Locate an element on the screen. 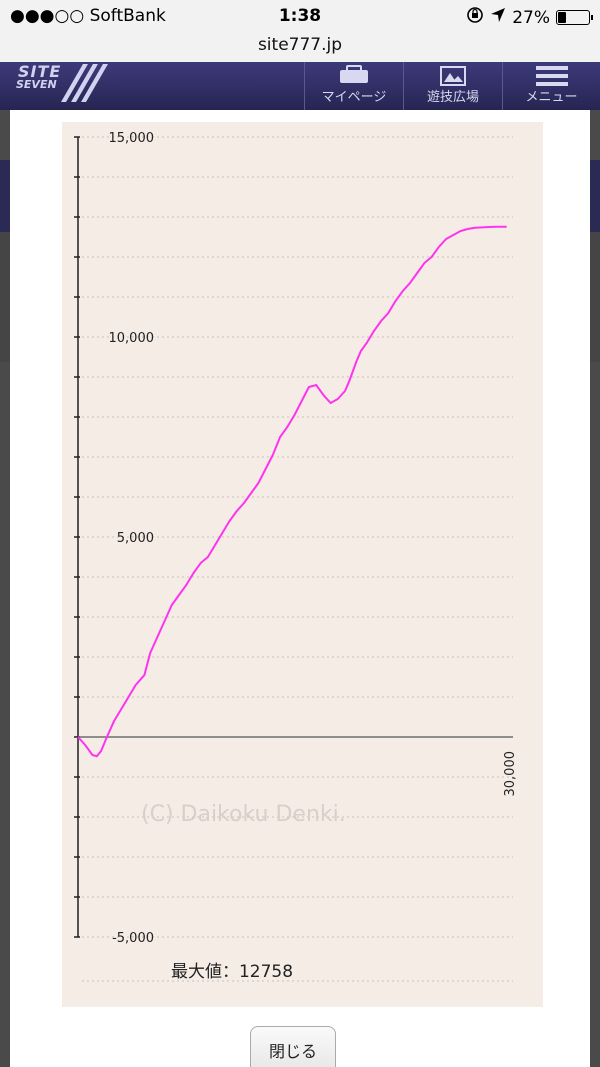 This screenshot has width=600, height=1067. y-tick-label: -5,000 is located at coordinates (133, 938).